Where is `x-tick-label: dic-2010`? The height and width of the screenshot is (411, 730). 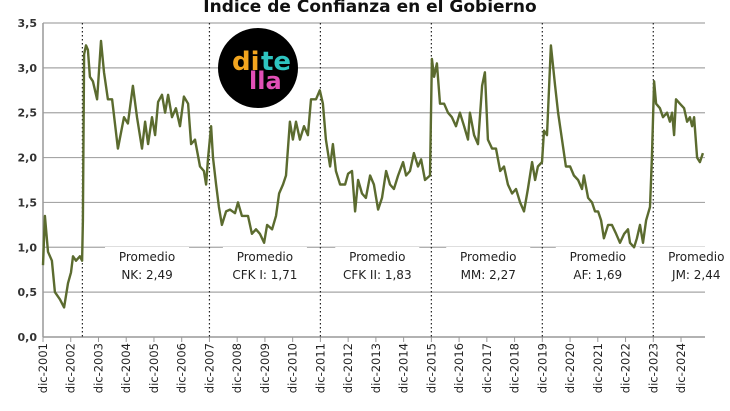
x-tick-label: dic-2010 is located at coordinates (293, 368).